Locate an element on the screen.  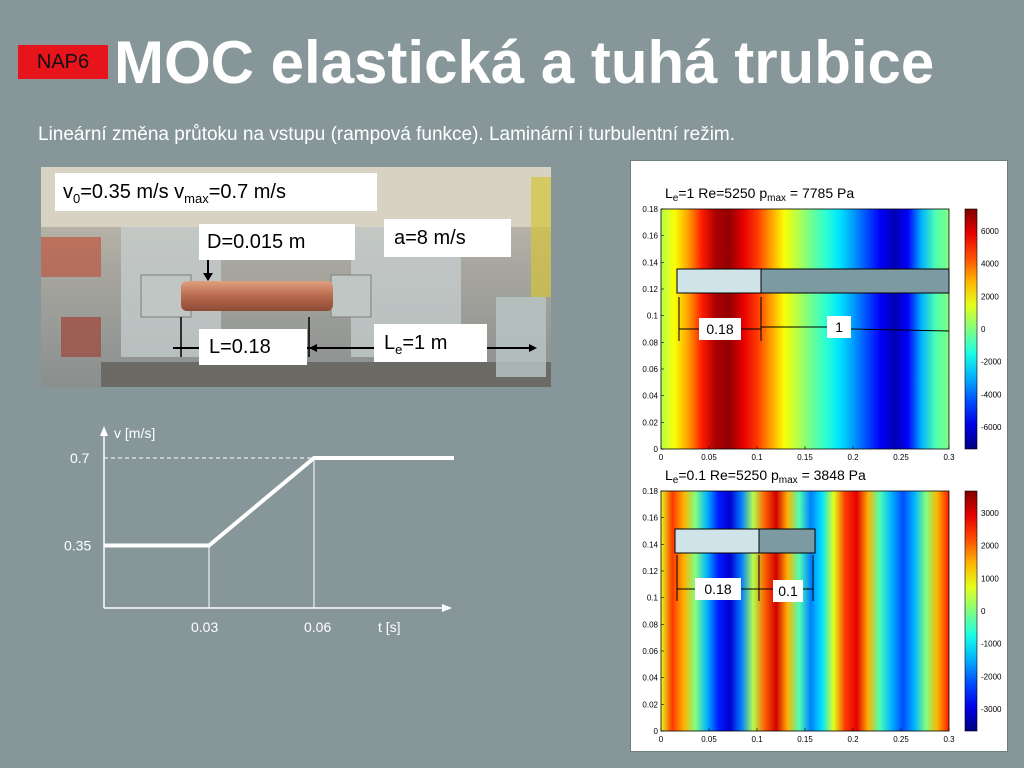
le-arrowhead-right is located at coordinates (533, 348).